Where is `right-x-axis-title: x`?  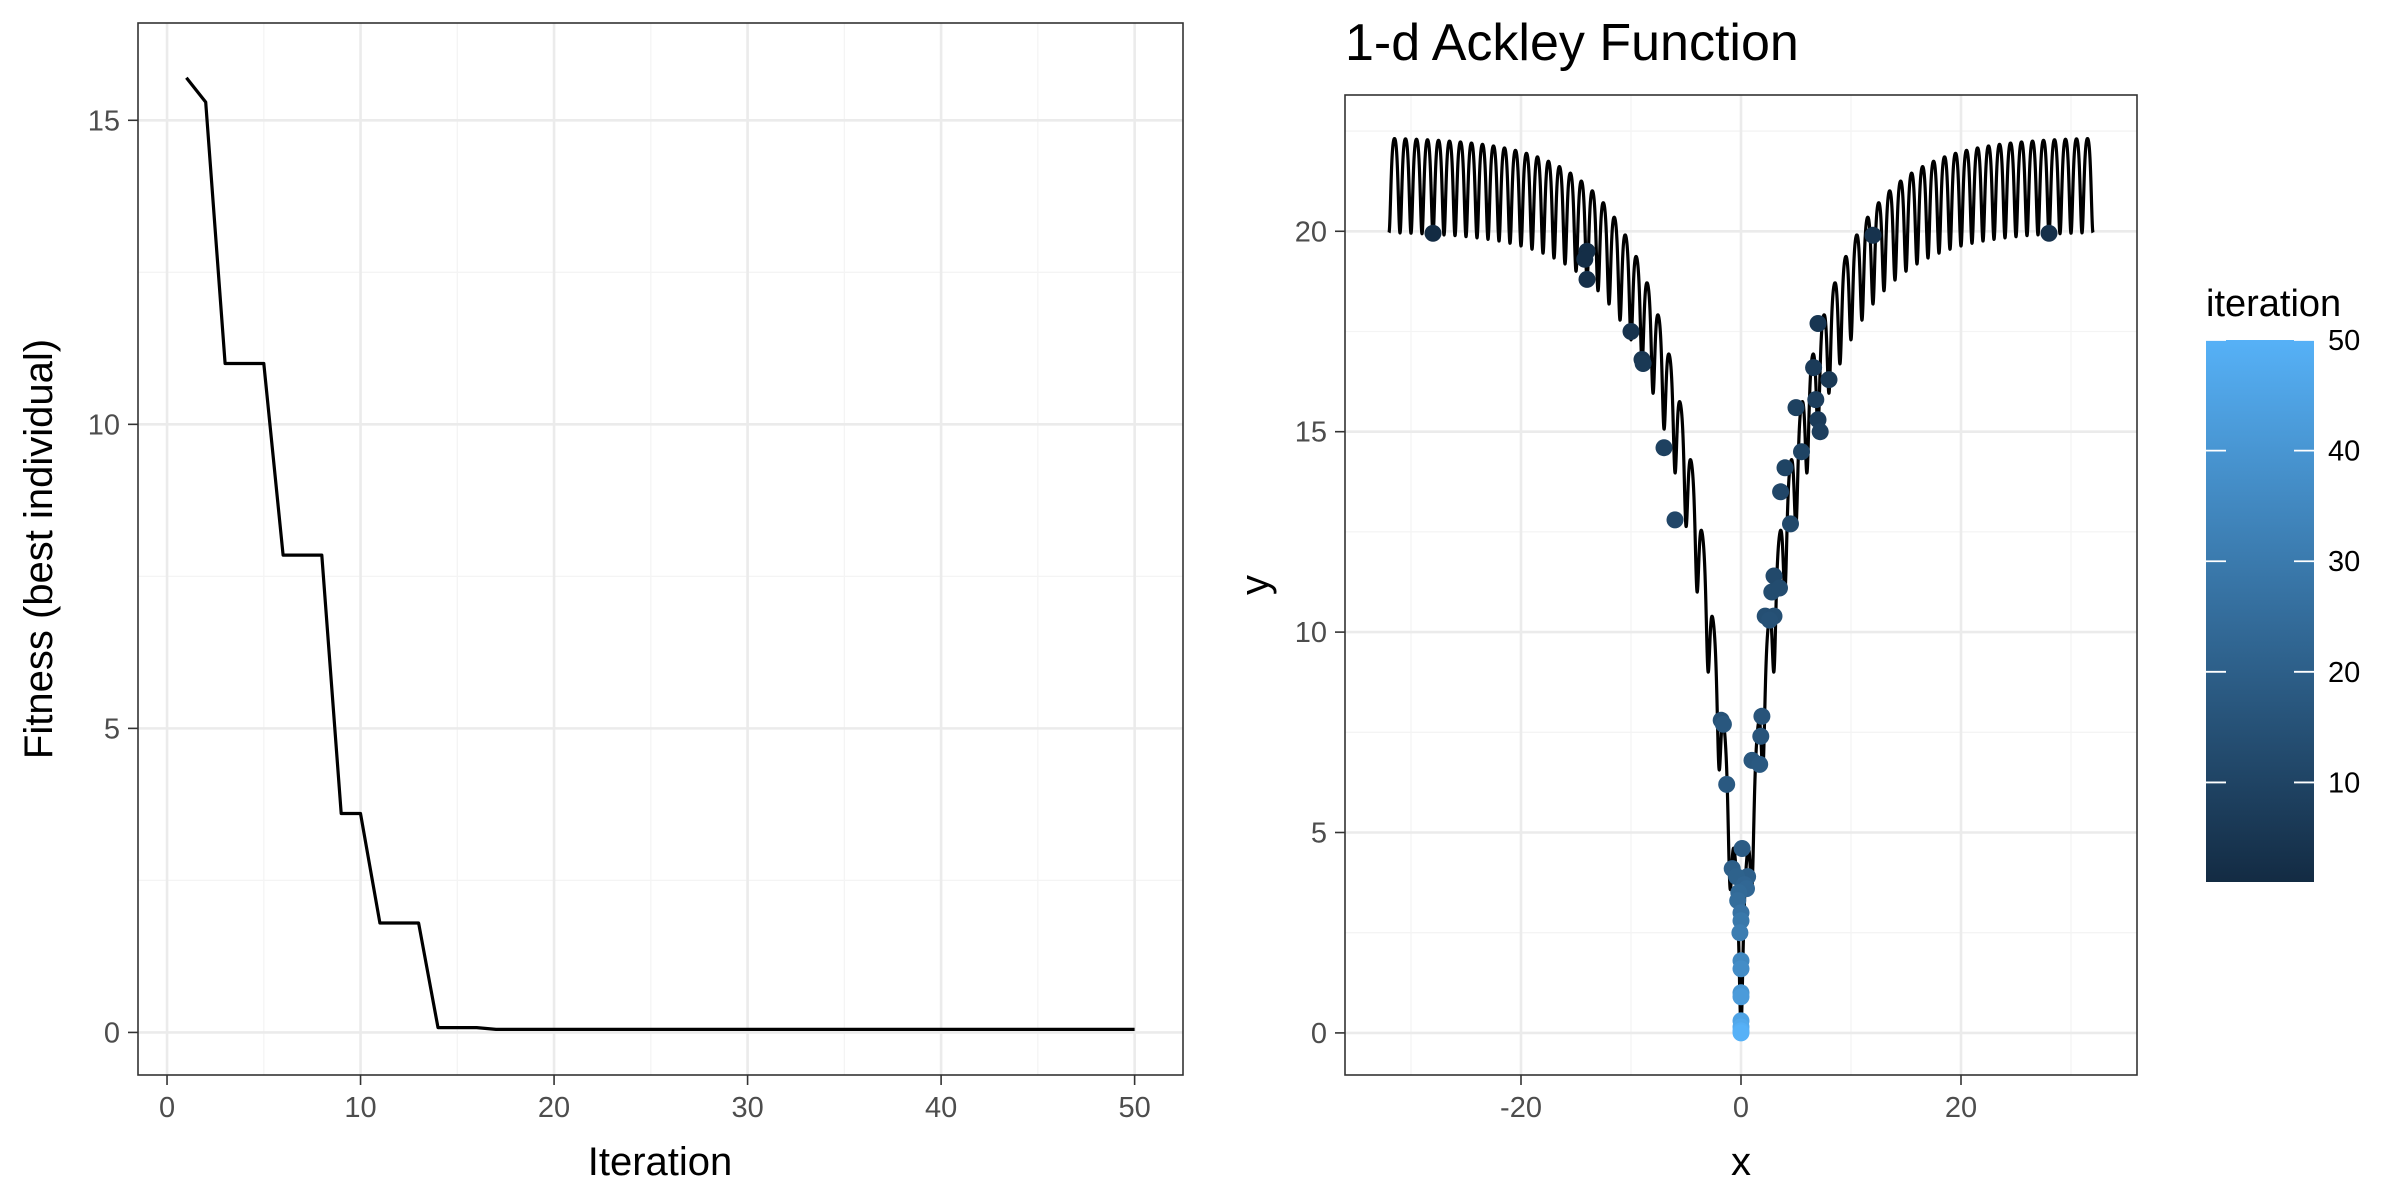 right-x-axis-title: x is located at coordinates (1741, 1162).